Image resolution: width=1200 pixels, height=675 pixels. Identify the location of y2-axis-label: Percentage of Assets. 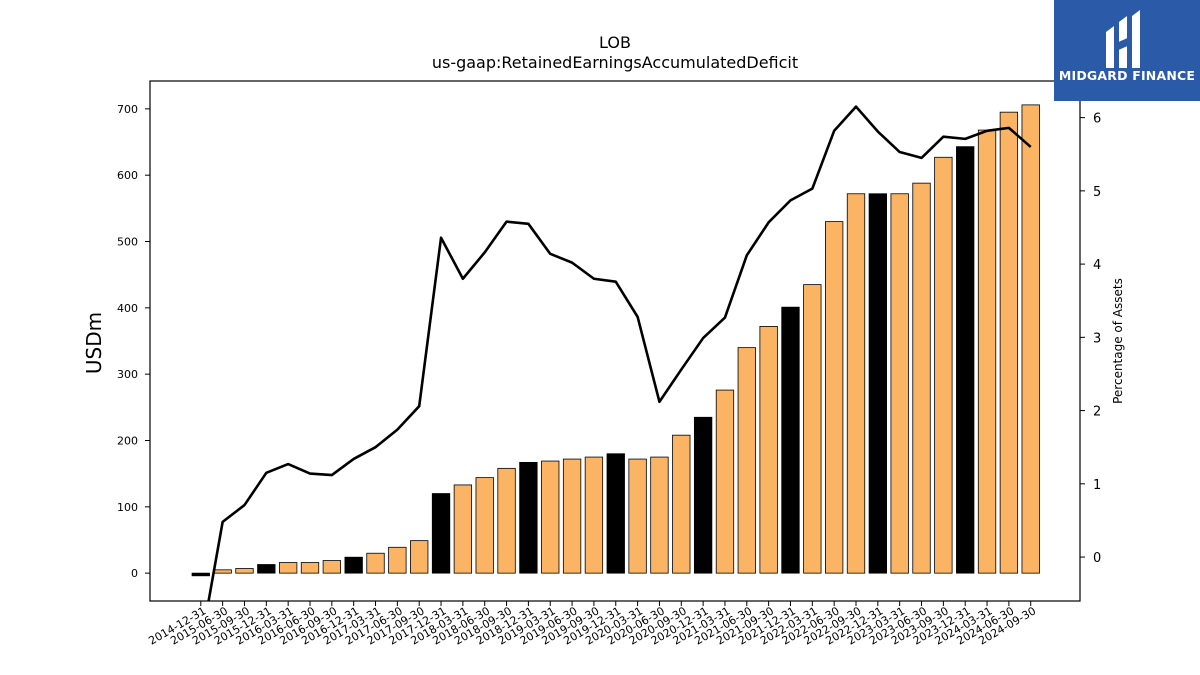
(1118, 341).